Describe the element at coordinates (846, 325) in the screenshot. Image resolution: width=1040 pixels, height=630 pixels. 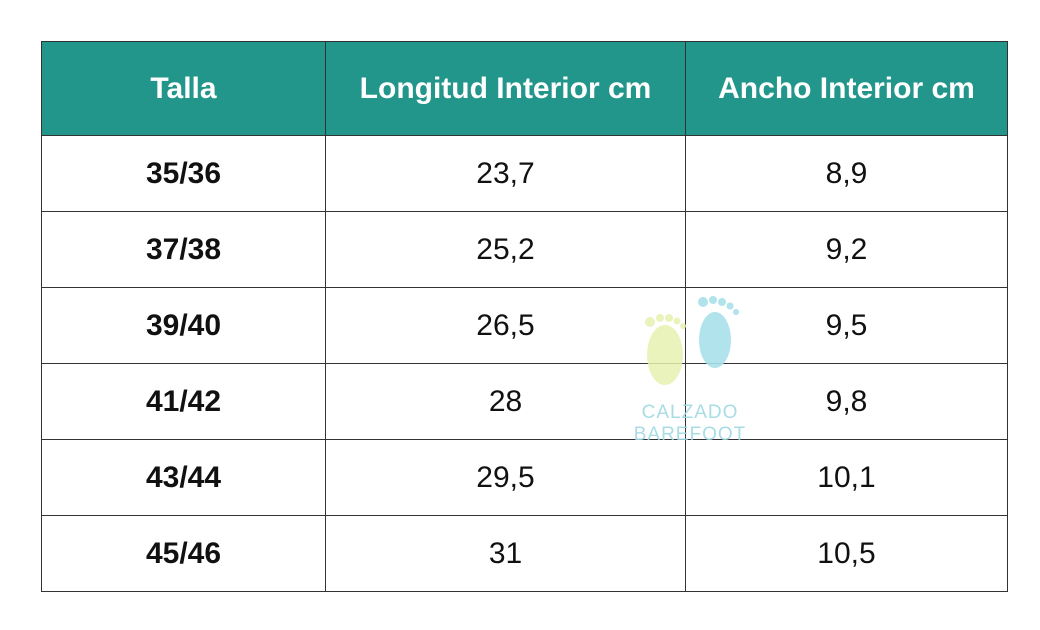
I see `measure-cell: 9,5` at that location.